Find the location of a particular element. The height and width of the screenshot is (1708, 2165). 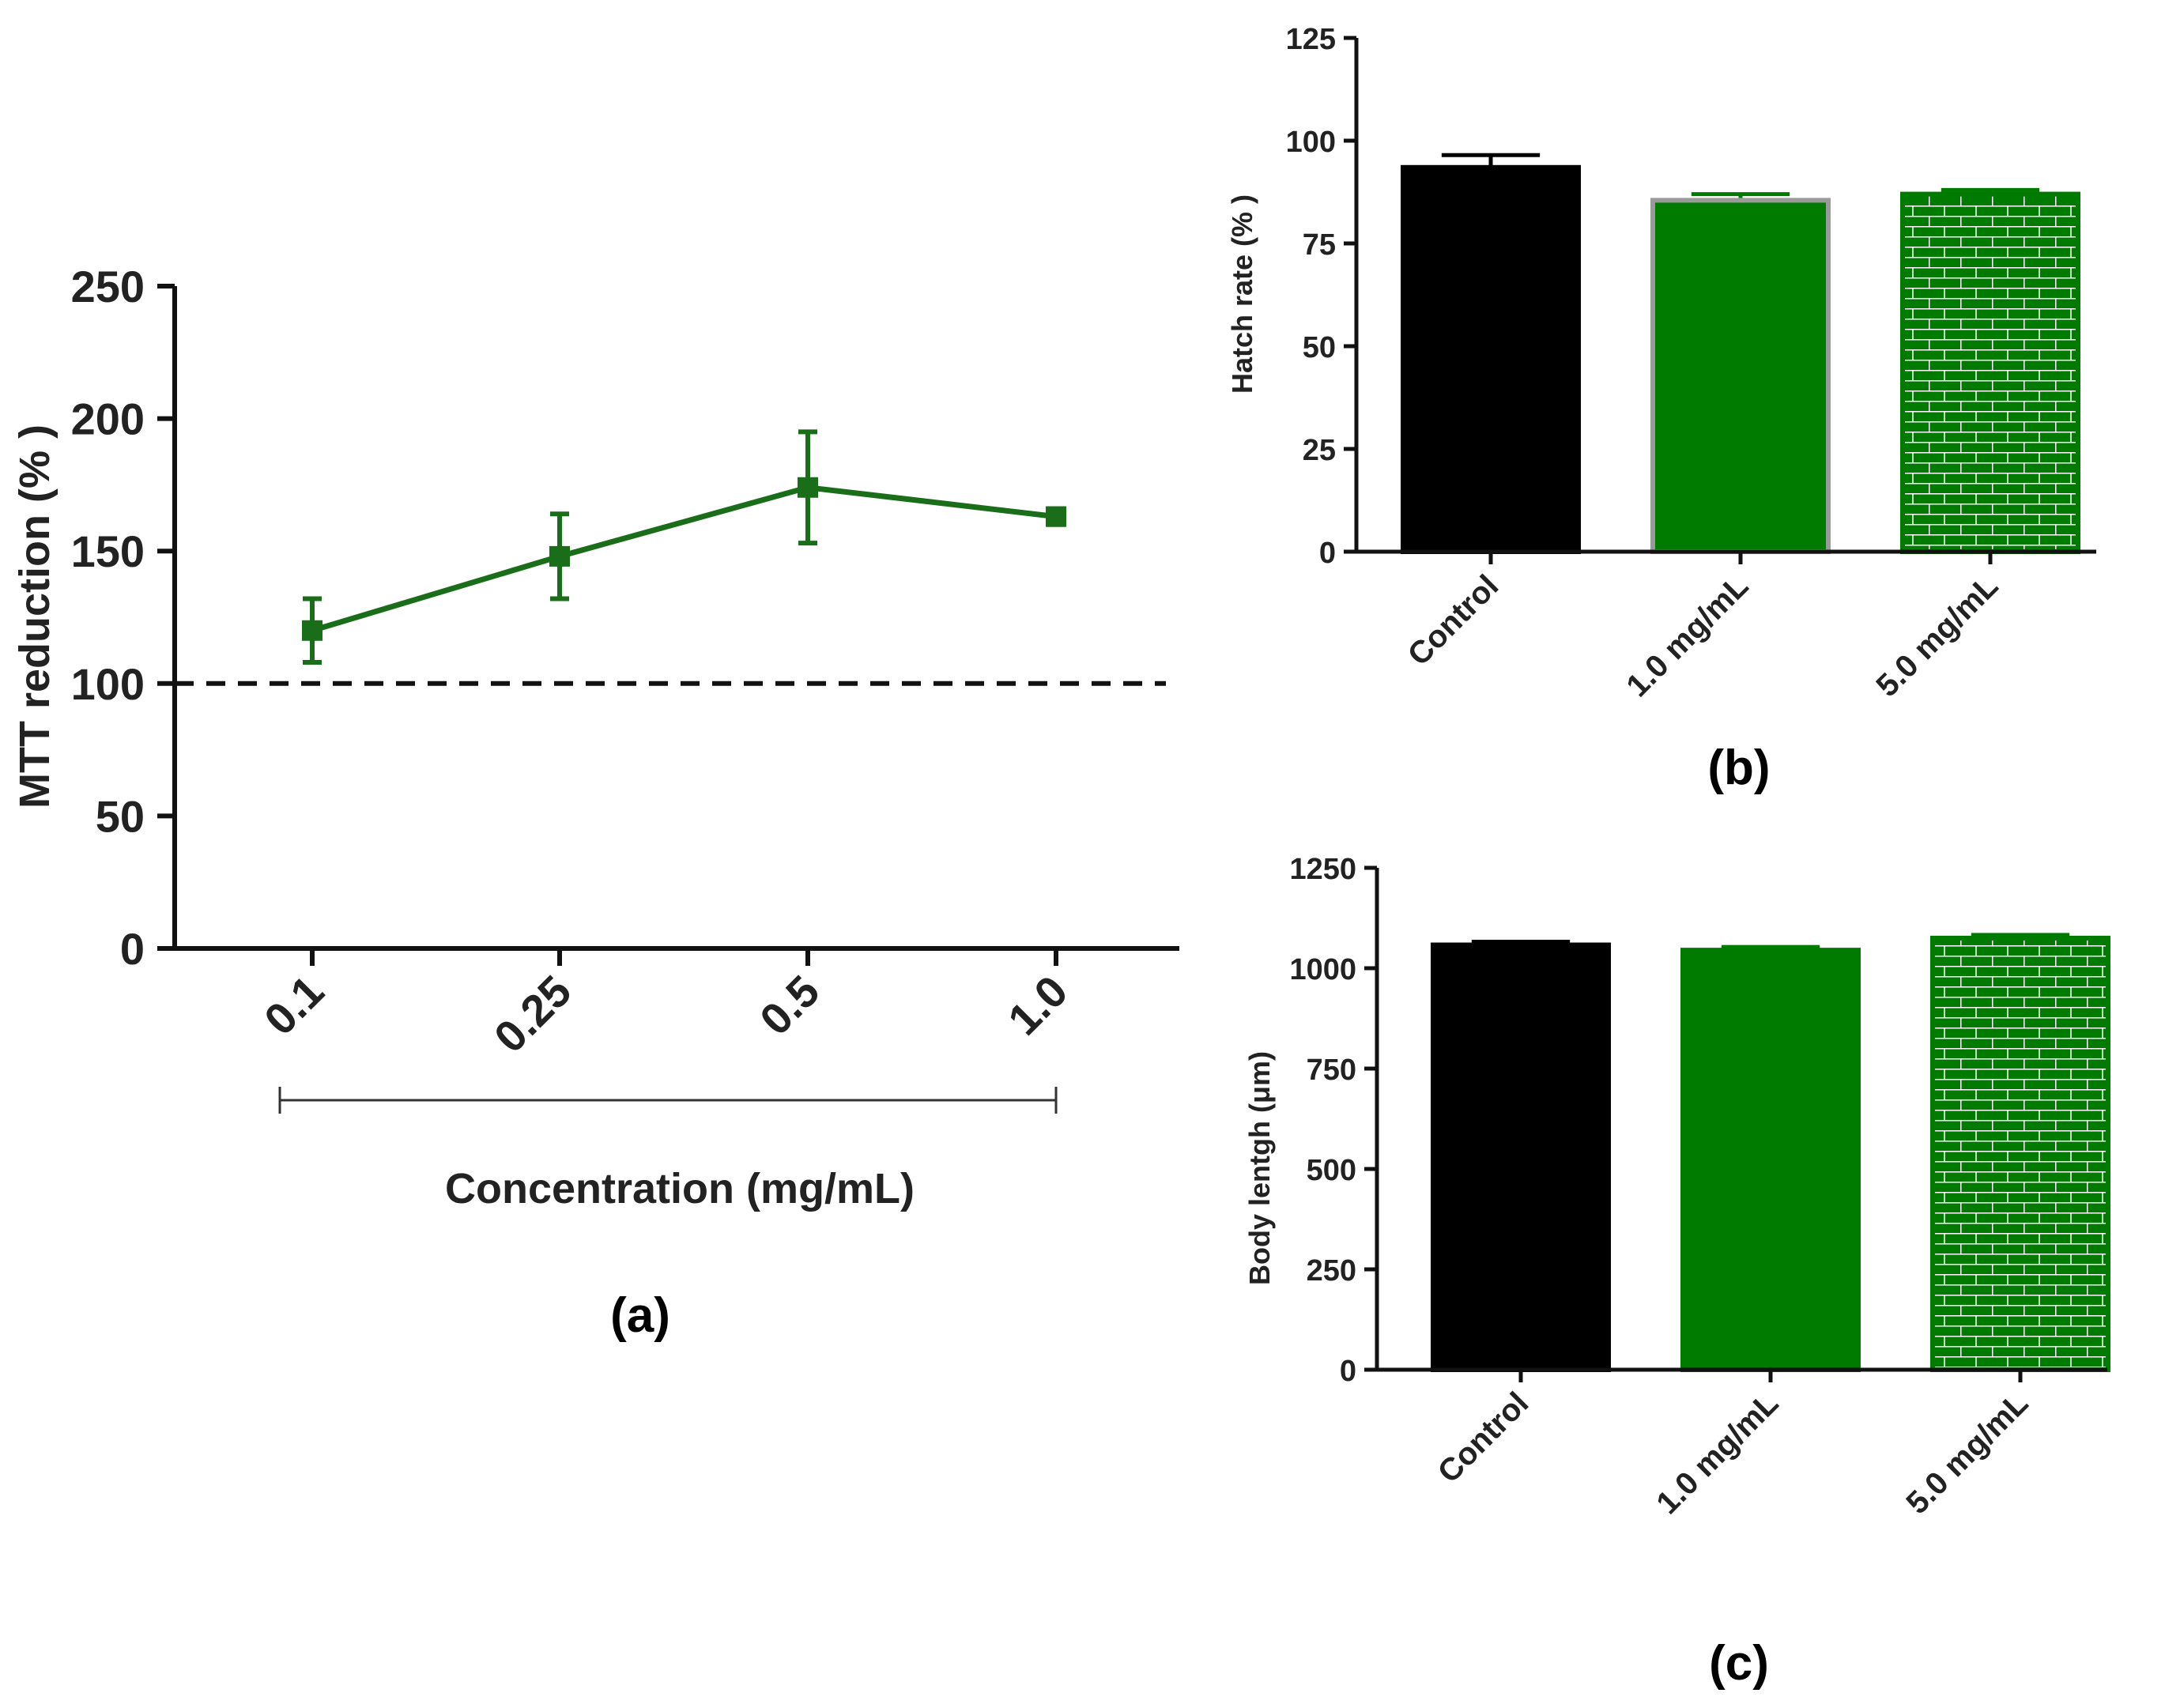

panel-a-y-axis-title: MTT reduction (% ) is located at coordinates (35, 616).